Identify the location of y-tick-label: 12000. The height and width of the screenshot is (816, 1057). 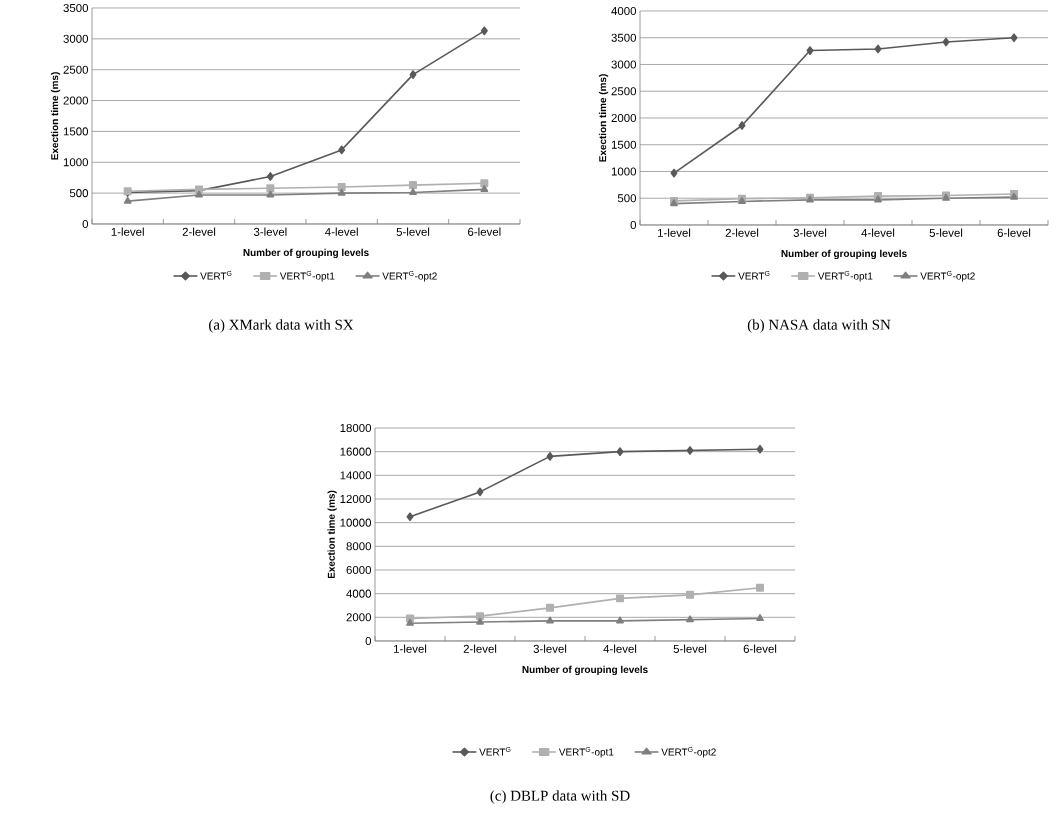
(356, 499).